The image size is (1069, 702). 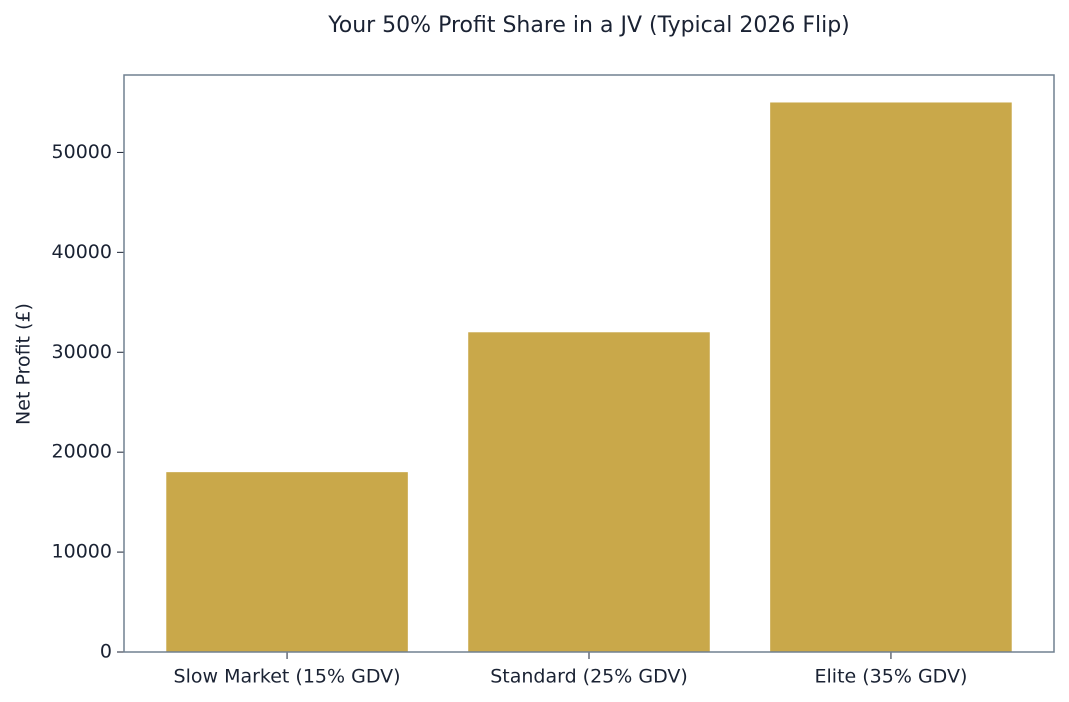 What do you see at coordinates (106, 652) in the screenshot?
I see `y-tick-label: 0` at bounding box center [106, 652].